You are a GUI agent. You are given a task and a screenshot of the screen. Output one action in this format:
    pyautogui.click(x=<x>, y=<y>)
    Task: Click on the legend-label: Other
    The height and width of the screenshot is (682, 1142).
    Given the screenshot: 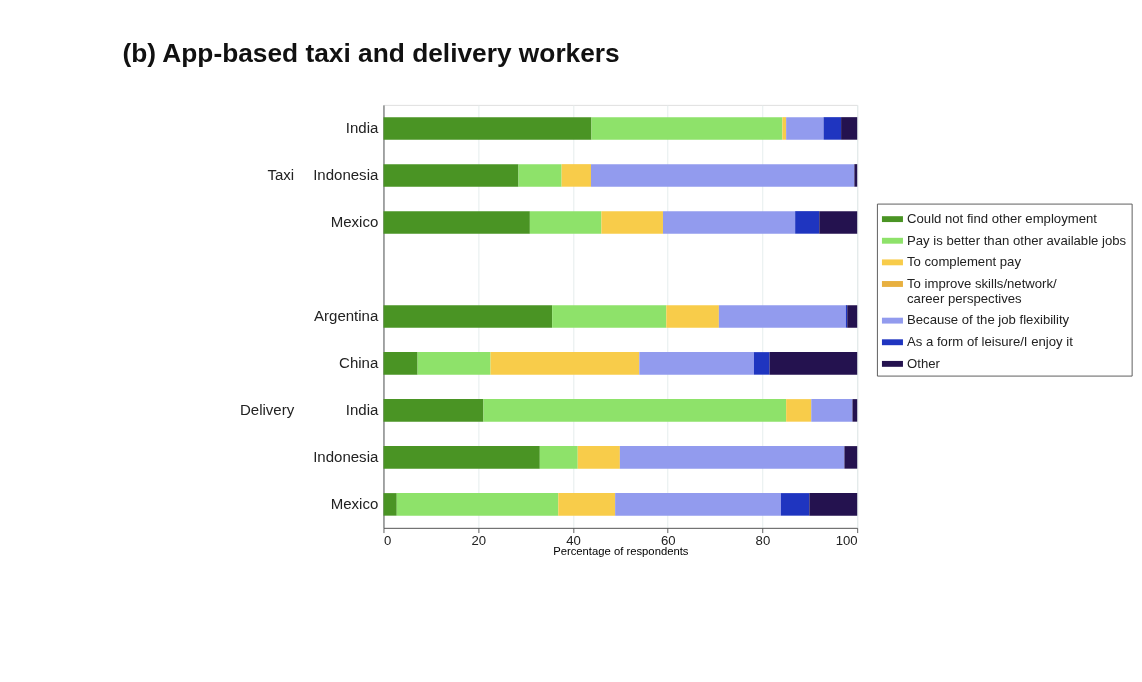 What is the action you would take?
    pyautogui.click(x=924, y=363)
    